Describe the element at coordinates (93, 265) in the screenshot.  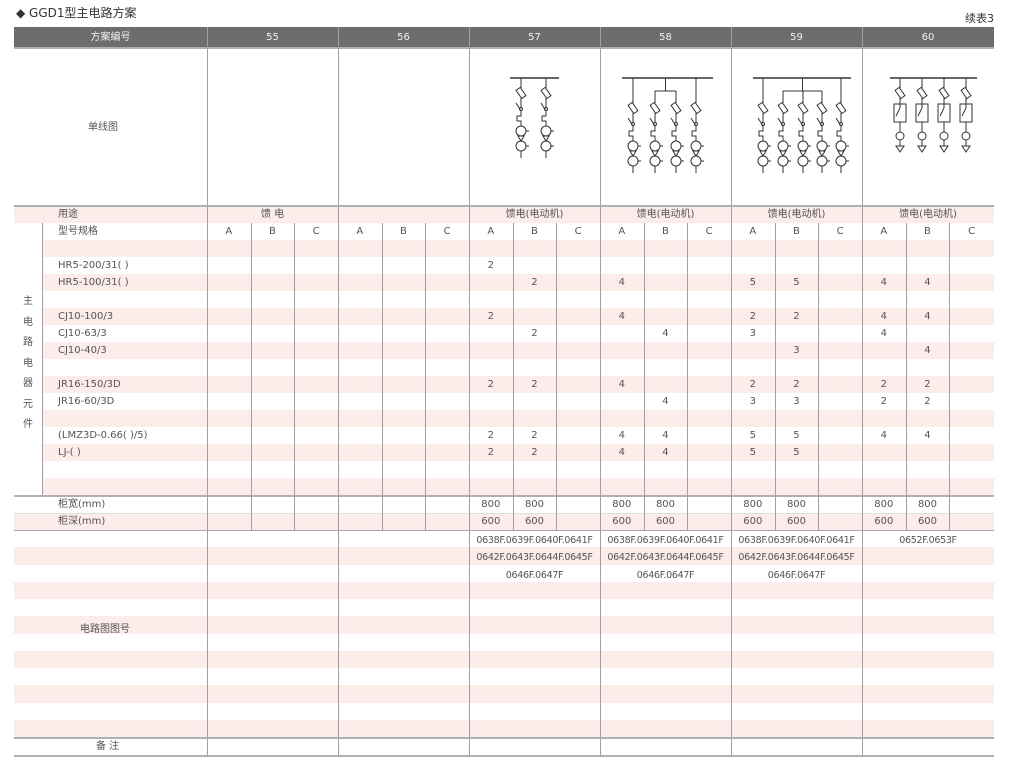
I see `component-label: HR5-200/31( )` at that location.